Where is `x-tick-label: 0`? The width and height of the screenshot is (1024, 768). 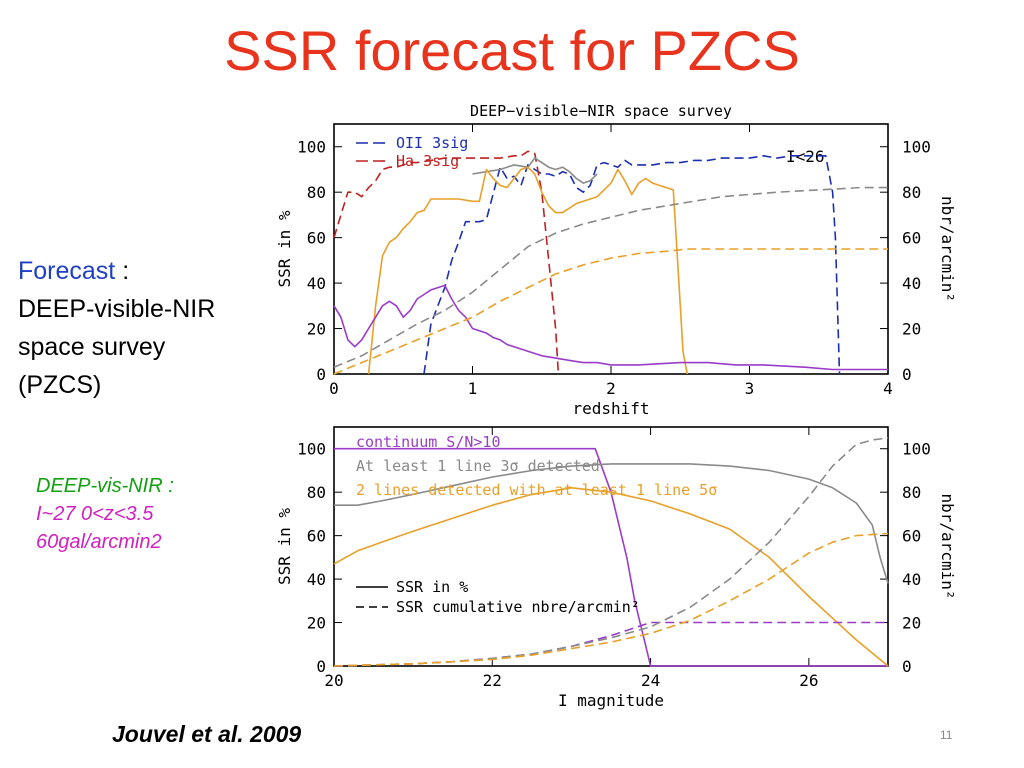 x-tick-label: 0 is located at coordinates (334, 388).